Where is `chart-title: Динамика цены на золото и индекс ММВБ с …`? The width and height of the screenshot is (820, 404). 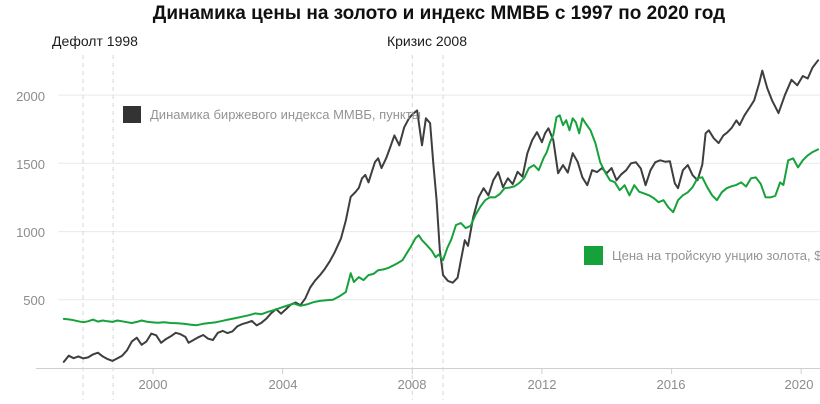
chart-title: Динамика цены на золото и индекс ММВБ с … is located at coordinates (439, 13).